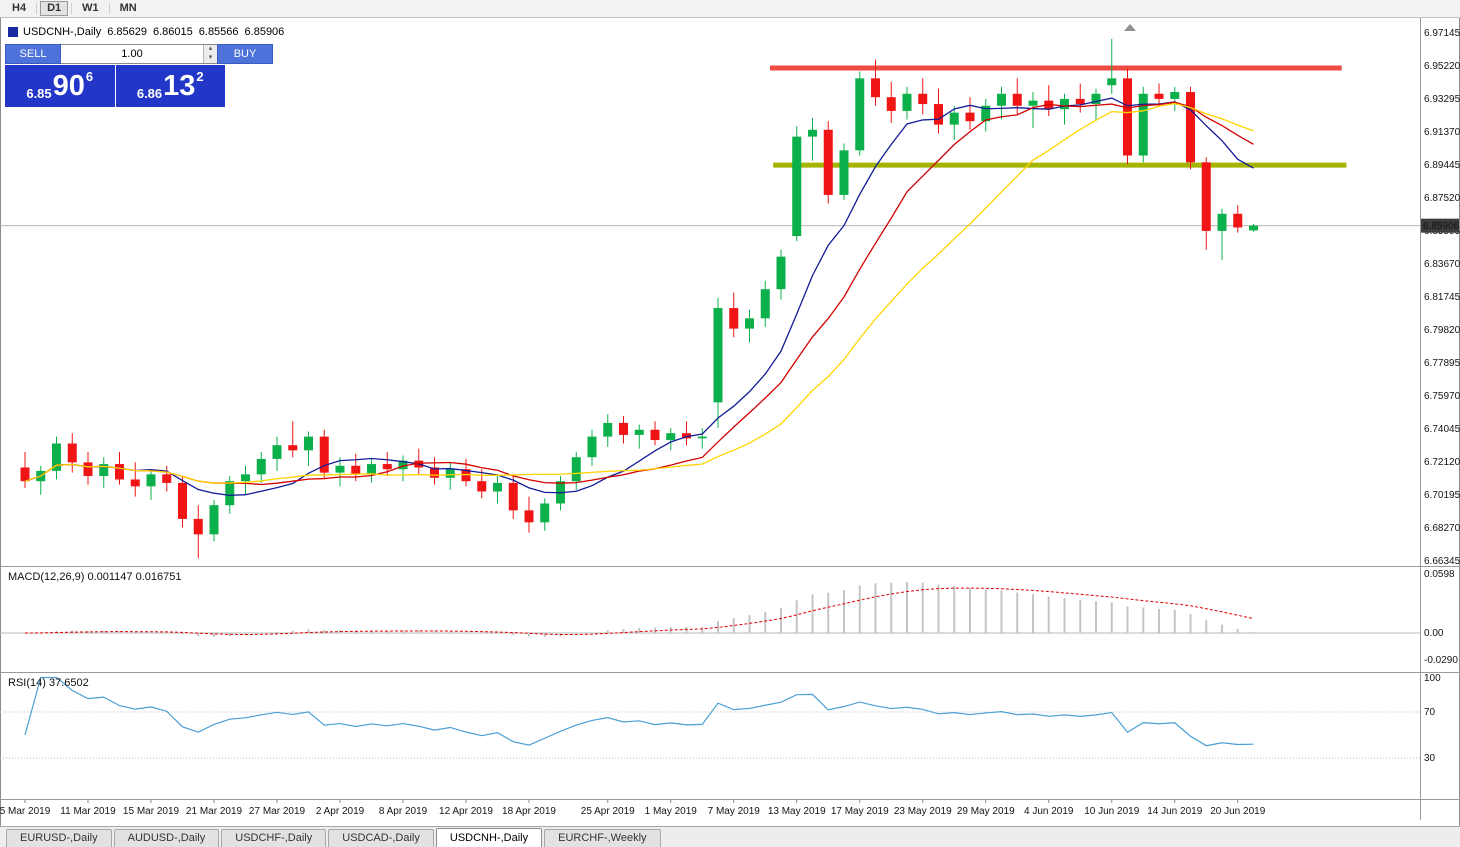 This screenshot has width=1460, height=847. What do you see at coordinates (730, 9) in the screenshot?
I see `timeframe-toolbar: H4 D1 W1 MN` at bounding box center [730, 9].